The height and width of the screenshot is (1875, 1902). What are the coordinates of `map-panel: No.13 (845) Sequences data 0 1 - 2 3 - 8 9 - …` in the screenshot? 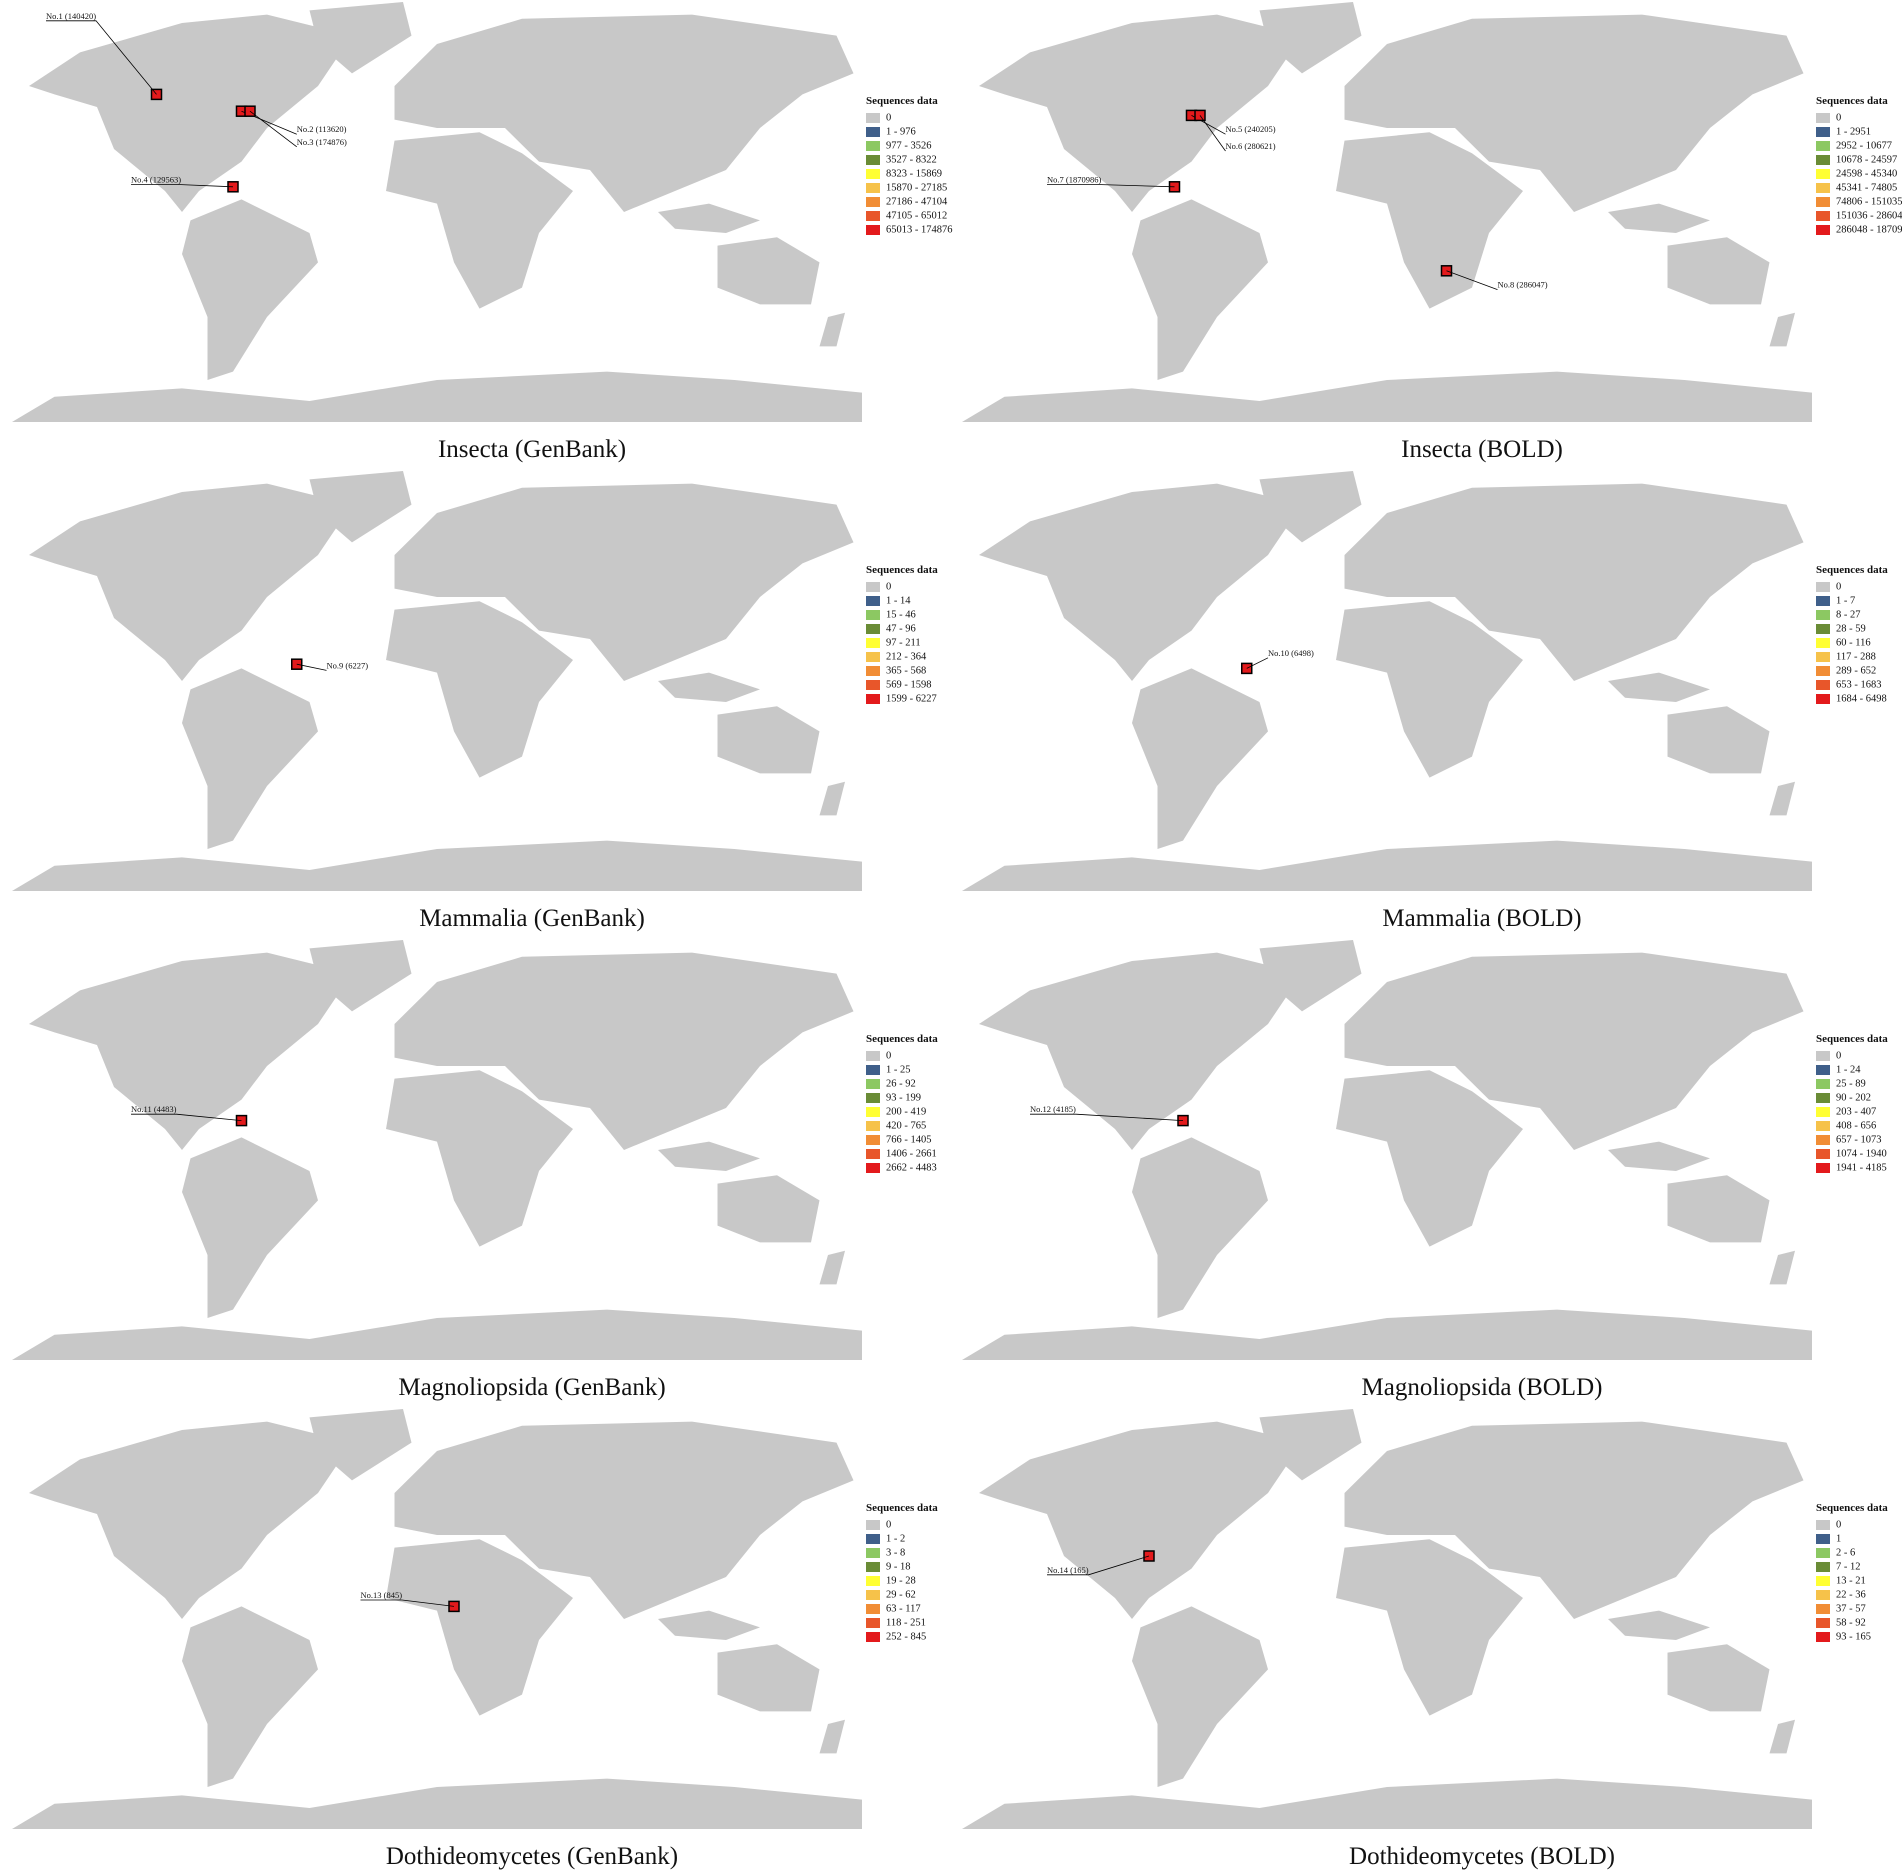 It's located at (475, 1639).